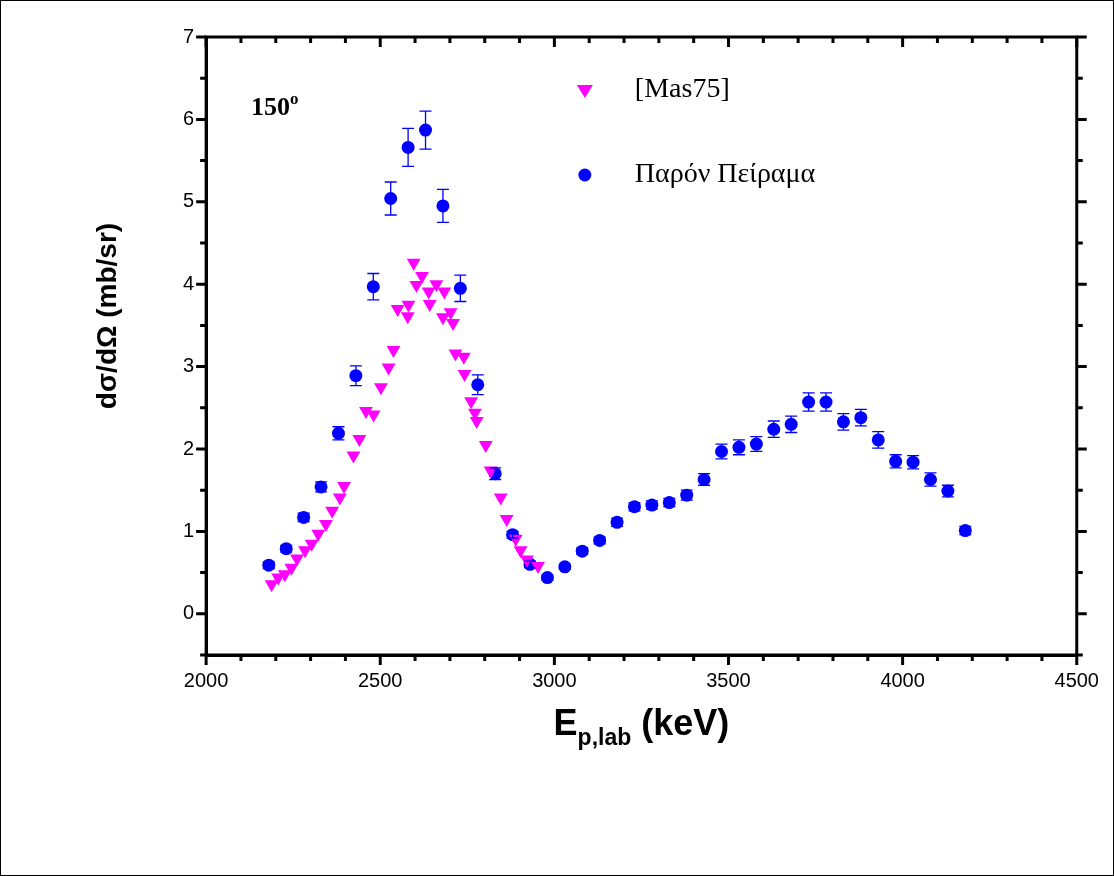 The image size is (1114, 876). What do you see at coordinates (189, 35) in the screenshot?
I see `y-tick-label: 7` at bounding box center [189, 35].